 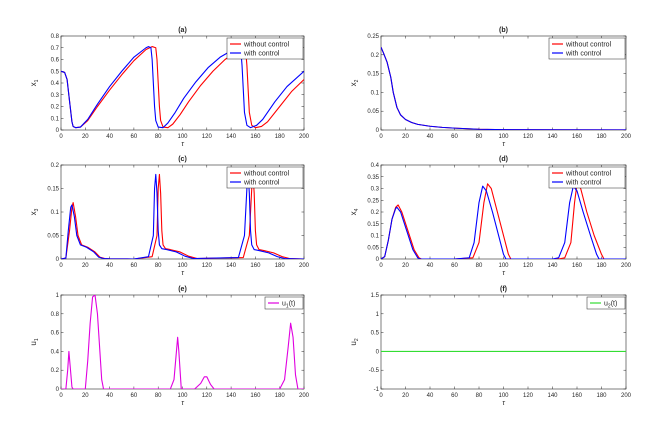 I want to click on y-tick-label: 0.5, so click(x=55, y=72).